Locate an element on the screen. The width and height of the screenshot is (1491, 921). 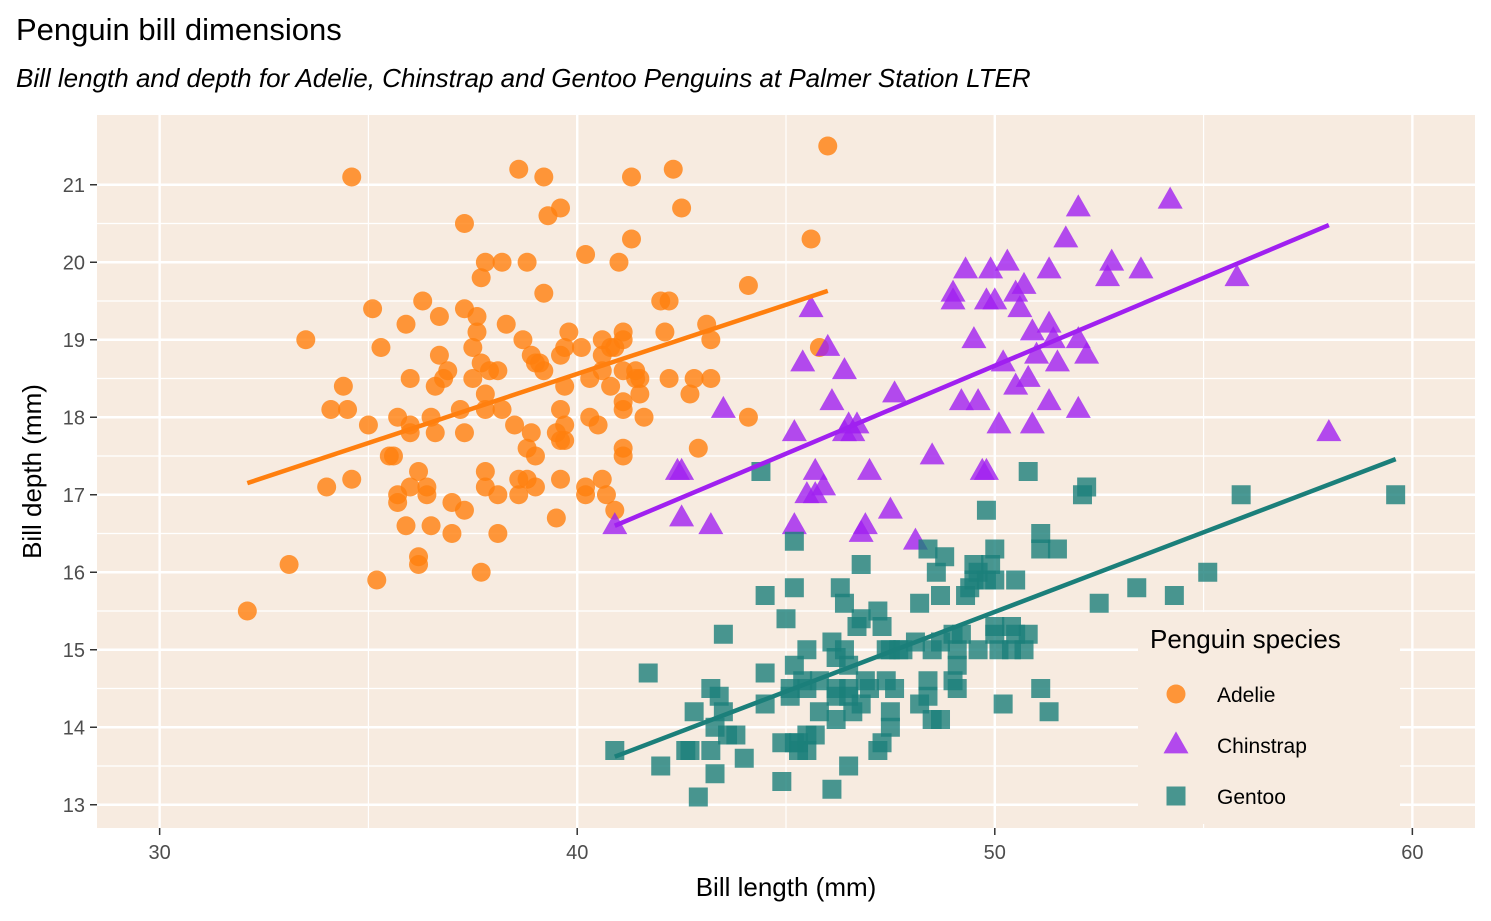
y-tick-label: 21 is located at coordinates (74, 186).